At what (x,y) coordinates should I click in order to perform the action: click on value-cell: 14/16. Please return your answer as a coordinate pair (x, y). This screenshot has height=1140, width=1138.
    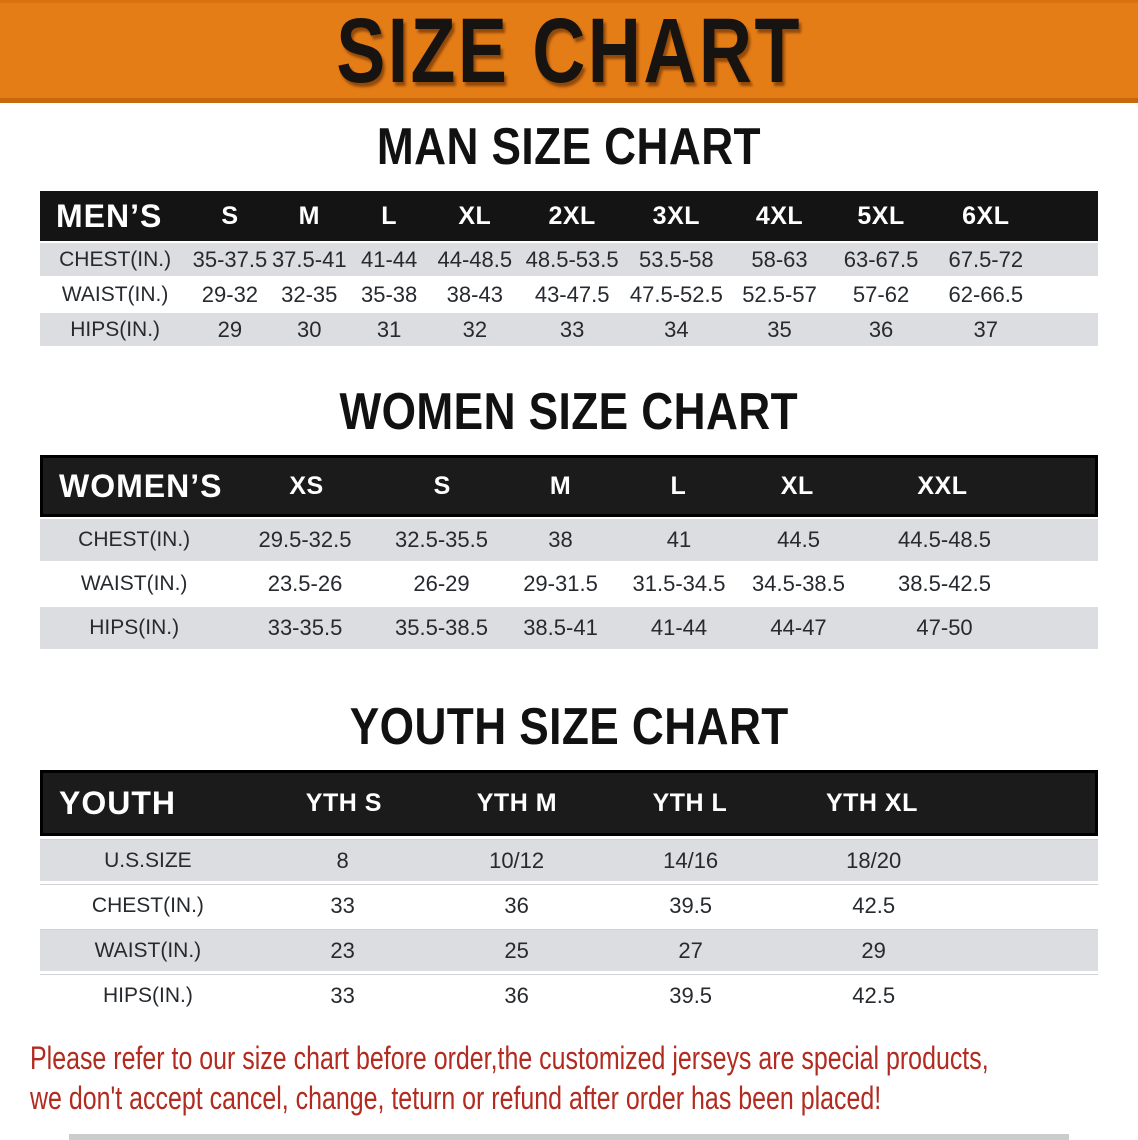
    Looking at the image, I should click on (691, 860).